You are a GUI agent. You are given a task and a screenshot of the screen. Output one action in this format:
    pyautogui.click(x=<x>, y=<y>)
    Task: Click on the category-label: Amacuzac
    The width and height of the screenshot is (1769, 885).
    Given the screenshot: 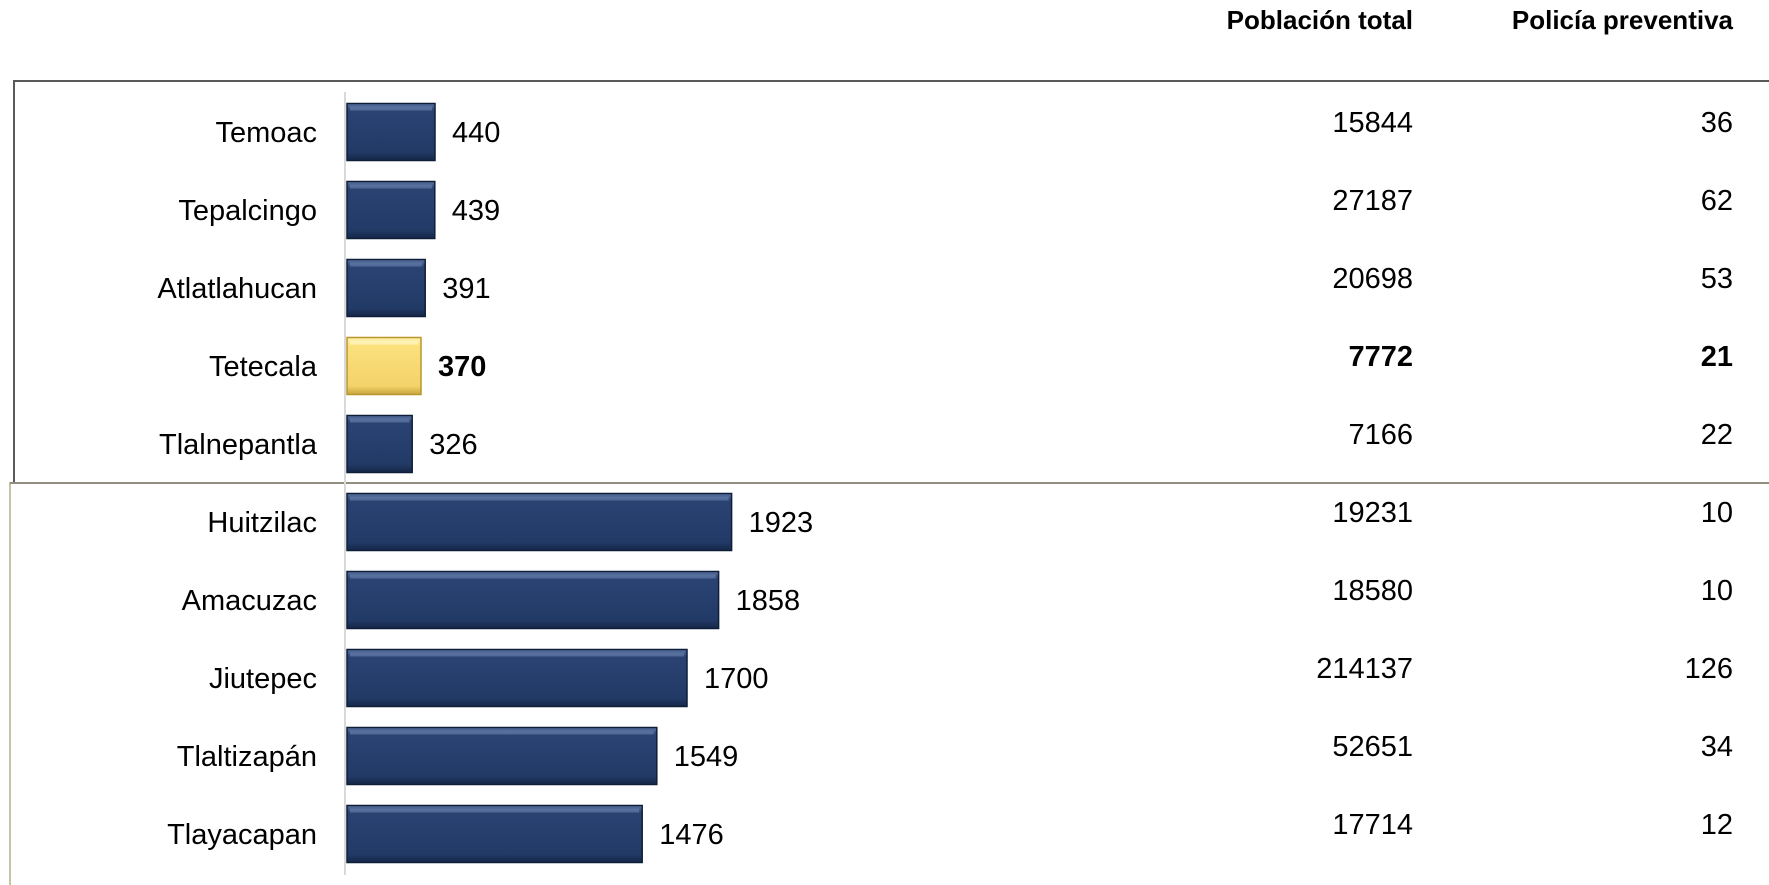 What is the action you would take?
    pyautogui.click(x=249, y=601)
    